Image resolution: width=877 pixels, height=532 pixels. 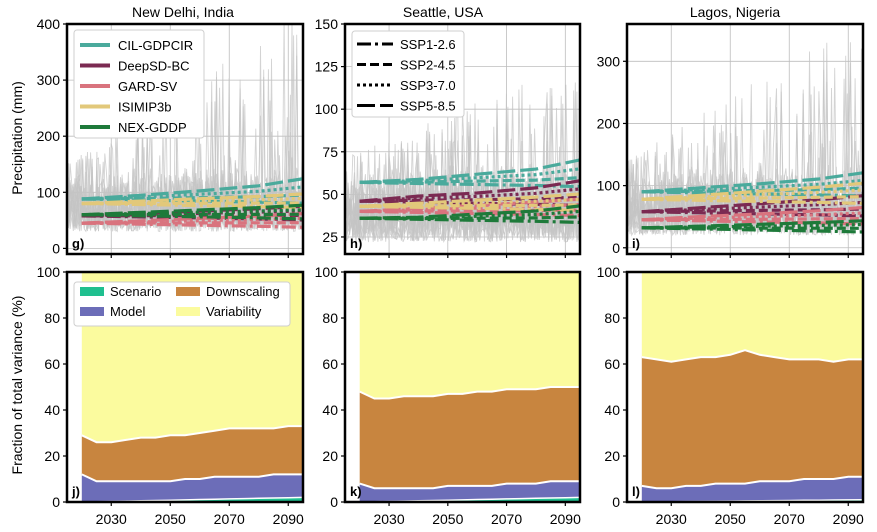 What do you see at coordinates (330, 194) in the screenshot?
I see `y-tick-label: 50` at bounding box center [330, 194].